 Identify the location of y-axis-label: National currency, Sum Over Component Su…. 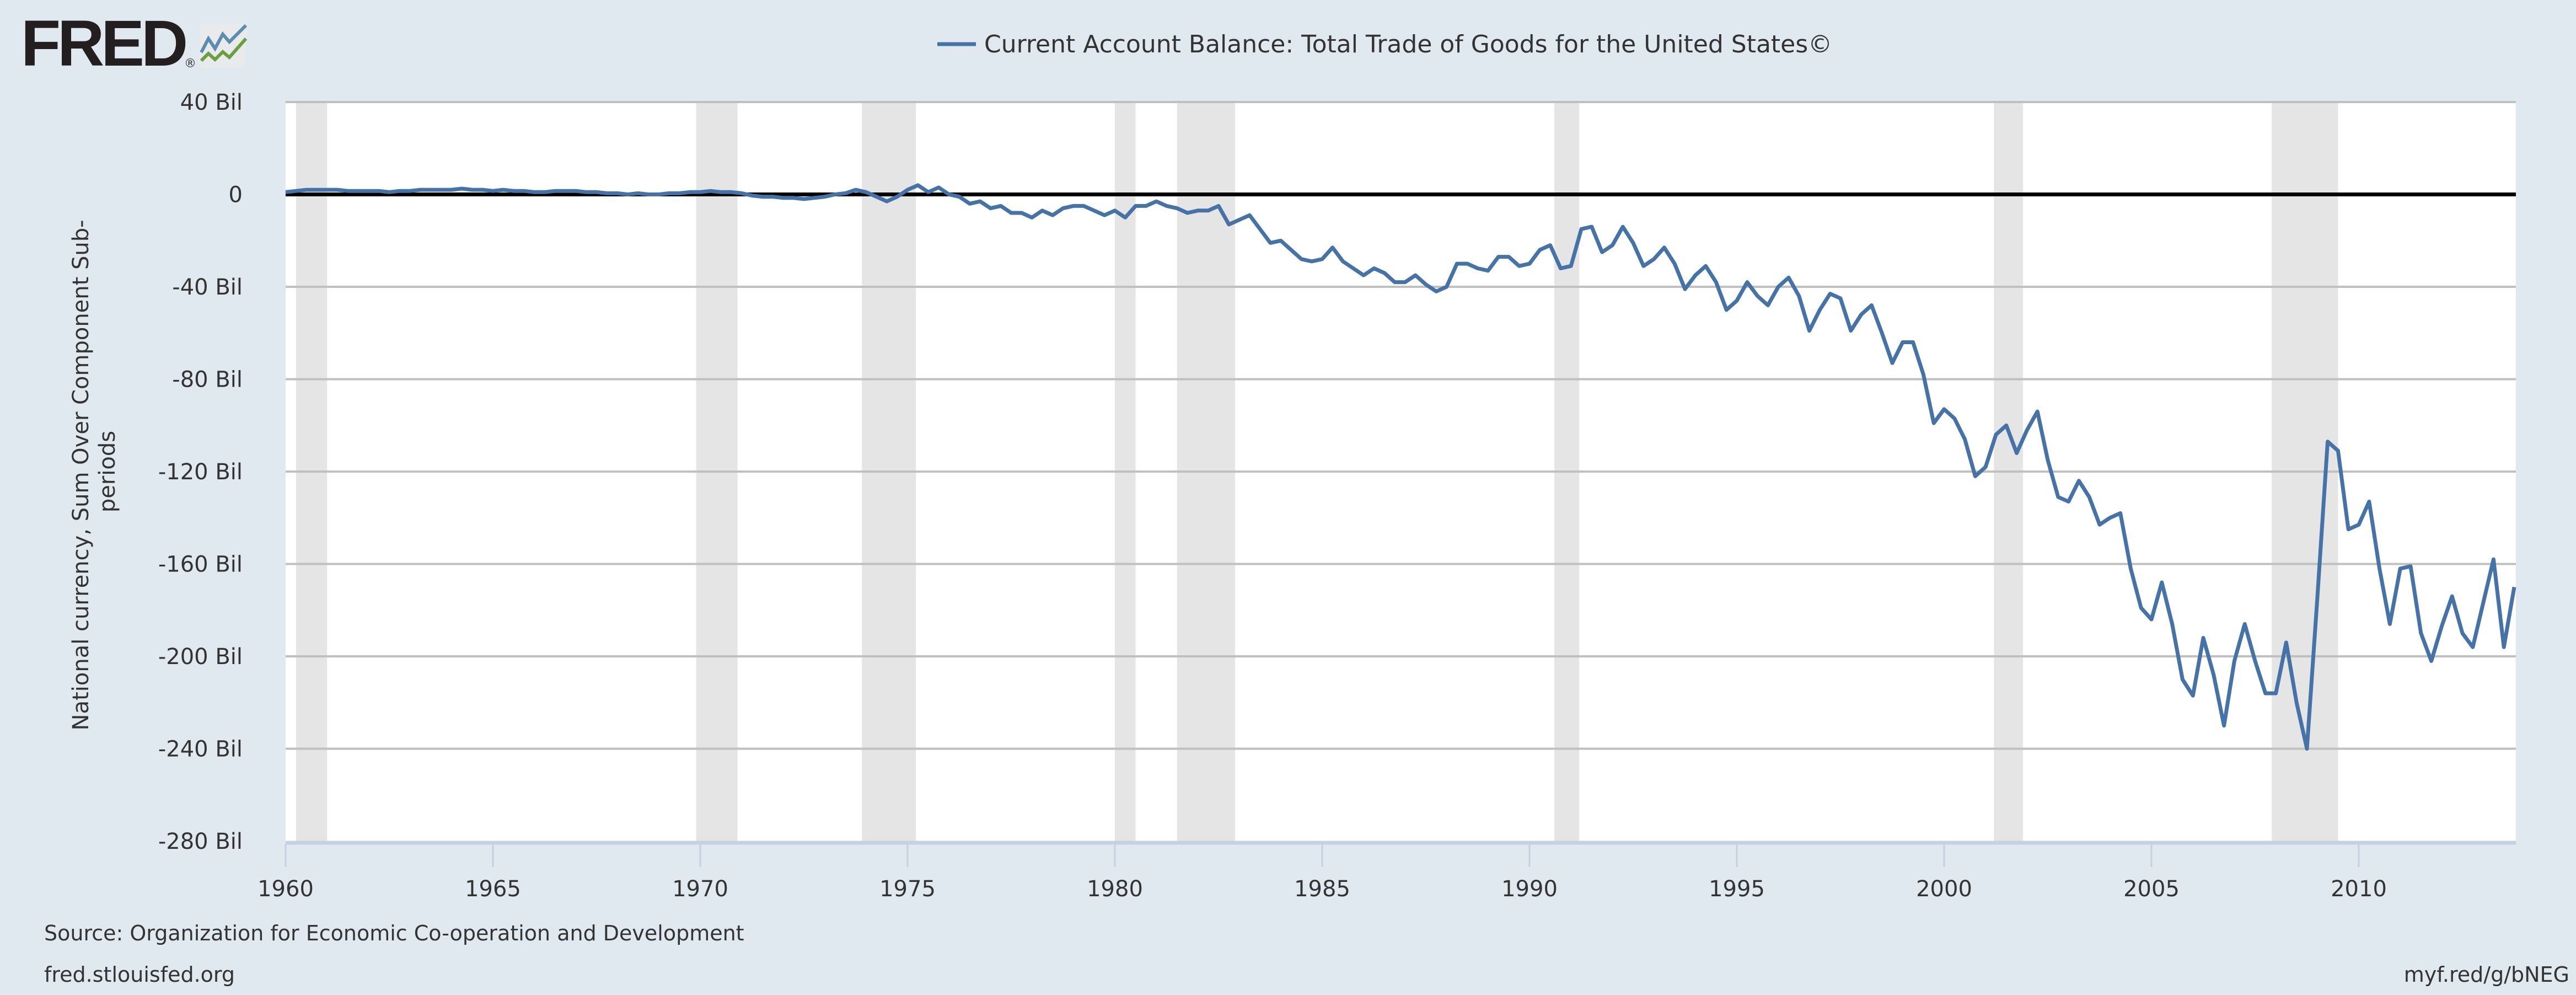
(94, 472).